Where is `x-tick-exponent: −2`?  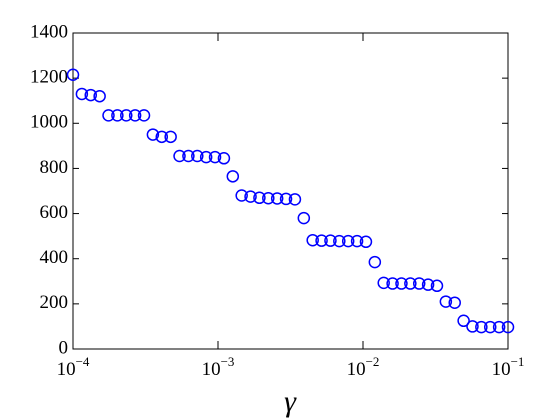
x-tick-exponent: −2 is located at coordinates (373, 361).